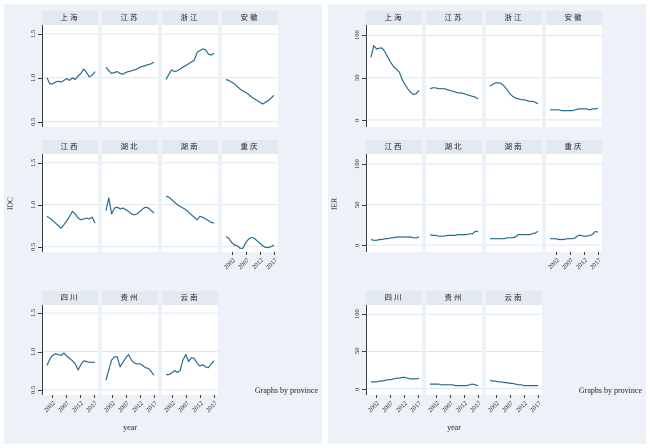 The width and height of the screenshot is (650, 448). Describe the element at coordinates (487, 69) in the screenshot. I see `panel-row: 100 50 0 上海 江苏 浙江 安徽` at that location.